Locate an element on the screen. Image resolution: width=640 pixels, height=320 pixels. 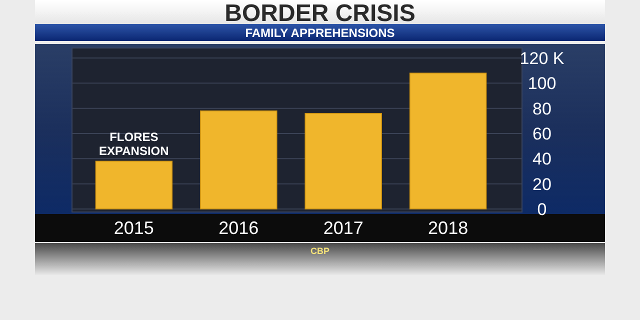
annotation: FLORES EXPANSION is located at coordinates (134, 144).